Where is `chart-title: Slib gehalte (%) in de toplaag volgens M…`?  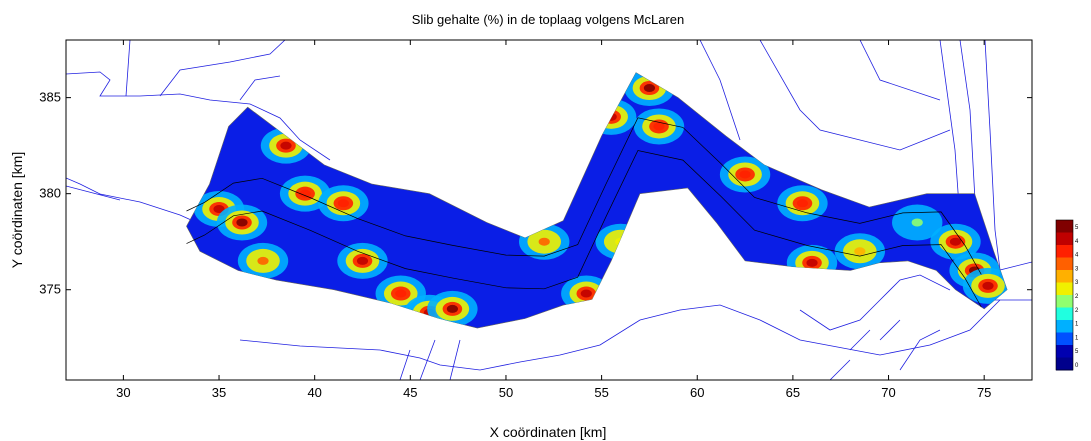 chart-title: Slib gehalte (%) in de toplaag volgens M… is located at coordinates (548, 19).